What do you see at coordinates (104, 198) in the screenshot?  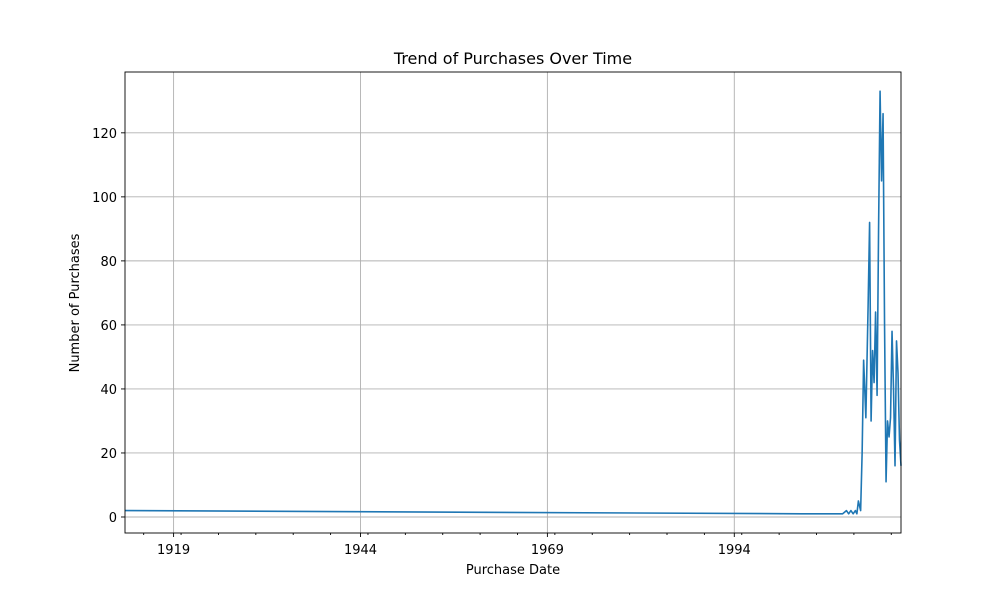 I see `y-tick-label: 100` at bounding box center [104, 198].